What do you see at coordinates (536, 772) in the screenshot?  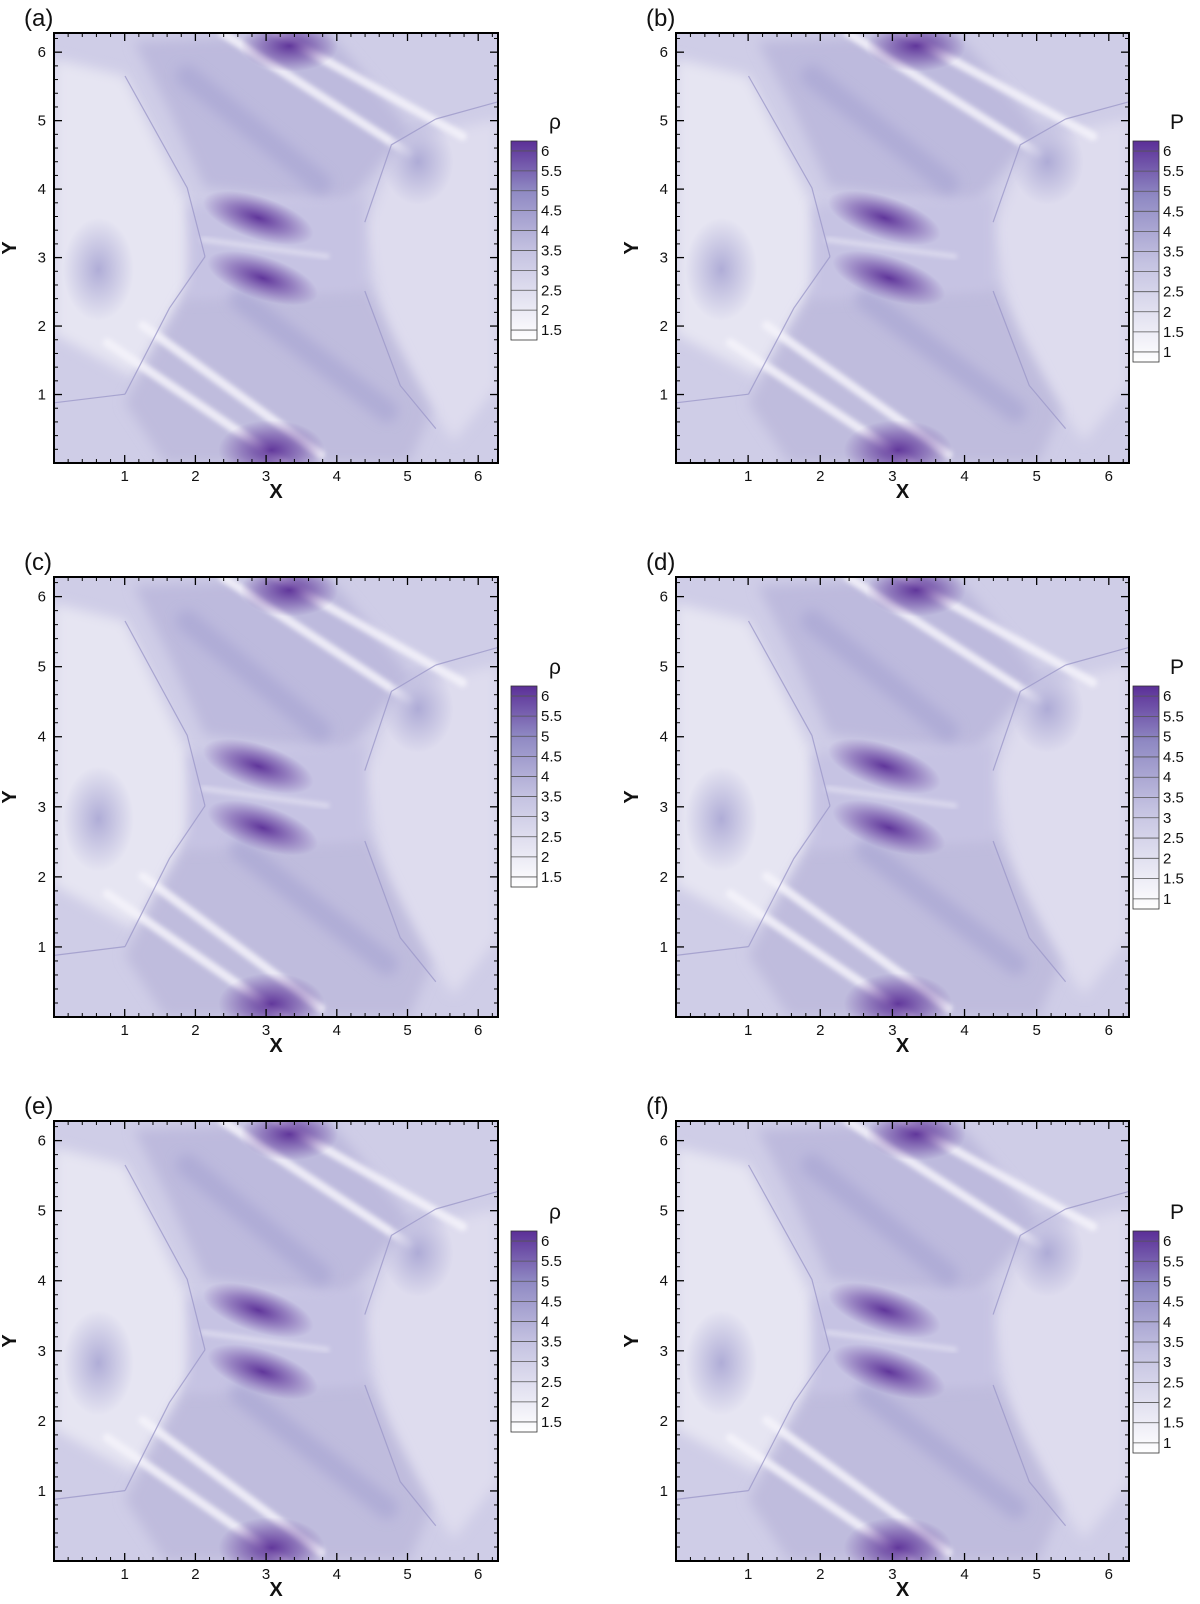 I see `colorbar: 1.5 2 2.5 3 3.5 4 4.5 5 5.5 6ρ` at bounding box center [536, 772].